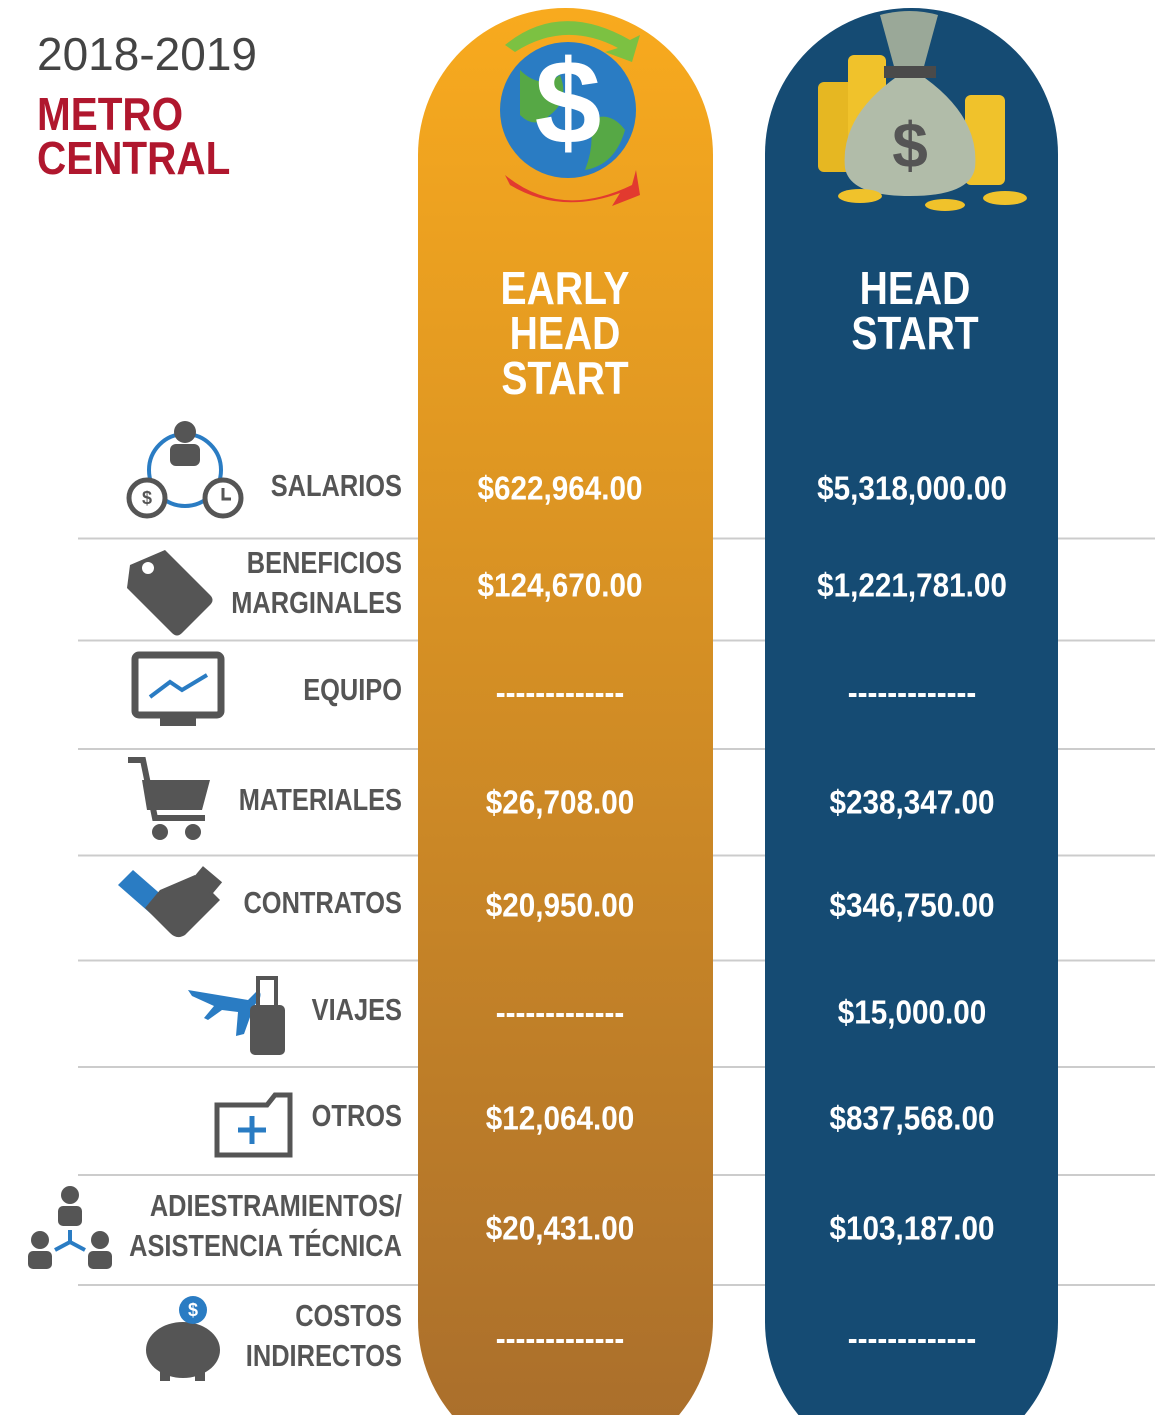 The image size is (1160, 1415). I want to click on cart-icon, so click(169, 798).